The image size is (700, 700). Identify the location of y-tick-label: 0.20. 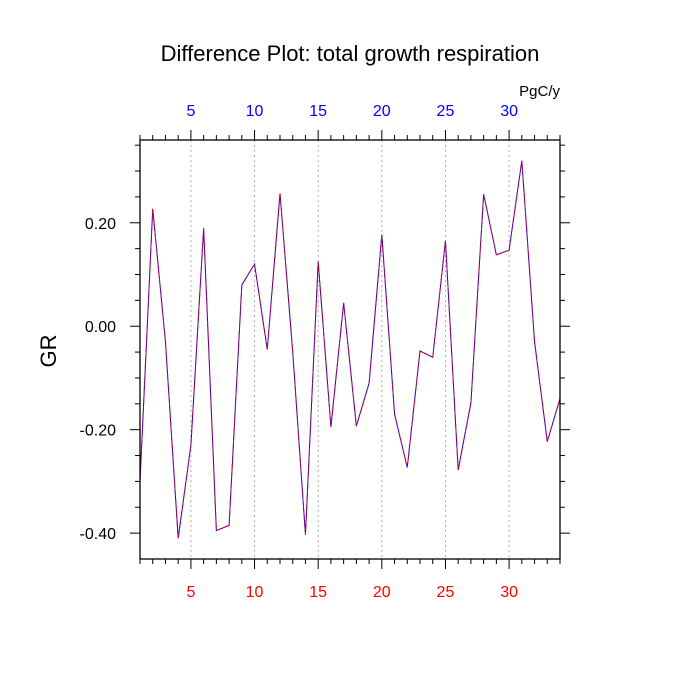
(100, 224).